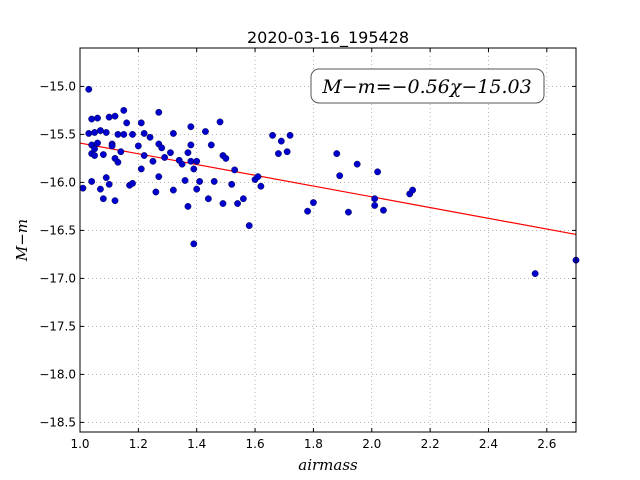 The width and height of the screenshot is (640, 480). Describe the element at coordinates (313, 444) in the screenshot. I see `x-tick-label: 1.8` at that location.